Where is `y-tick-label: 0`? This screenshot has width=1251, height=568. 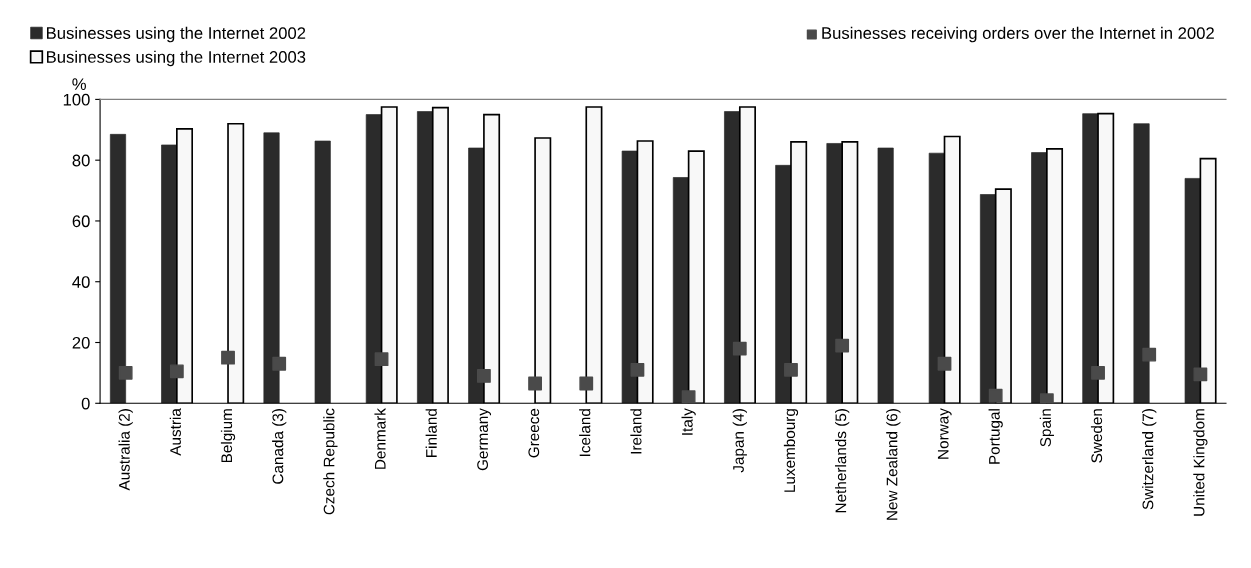
y-tick-label: 0 is located at coordinates (85, 403).